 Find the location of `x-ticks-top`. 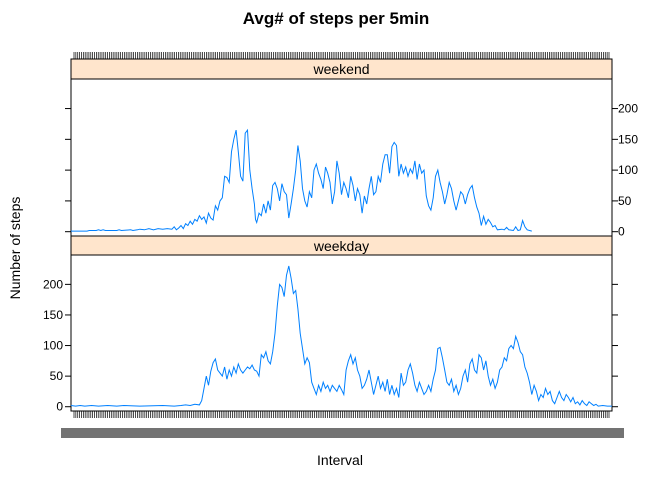

x-ticks-top is located at coordinates (341, 55).